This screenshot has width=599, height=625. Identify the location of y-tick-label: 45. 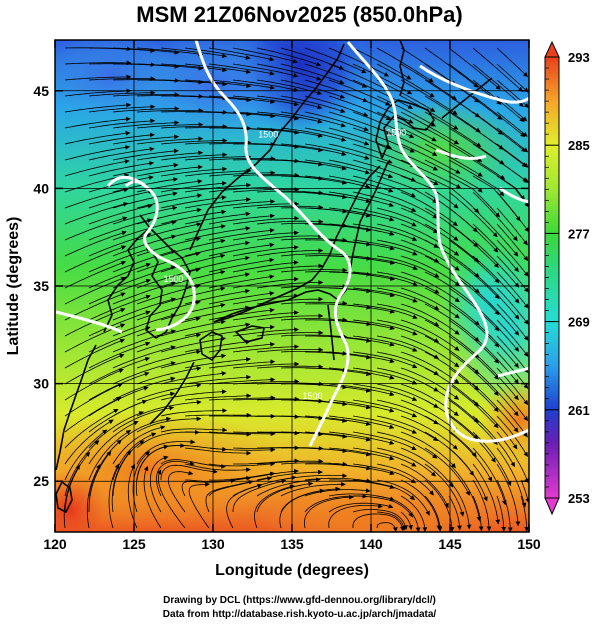
(41, 91).